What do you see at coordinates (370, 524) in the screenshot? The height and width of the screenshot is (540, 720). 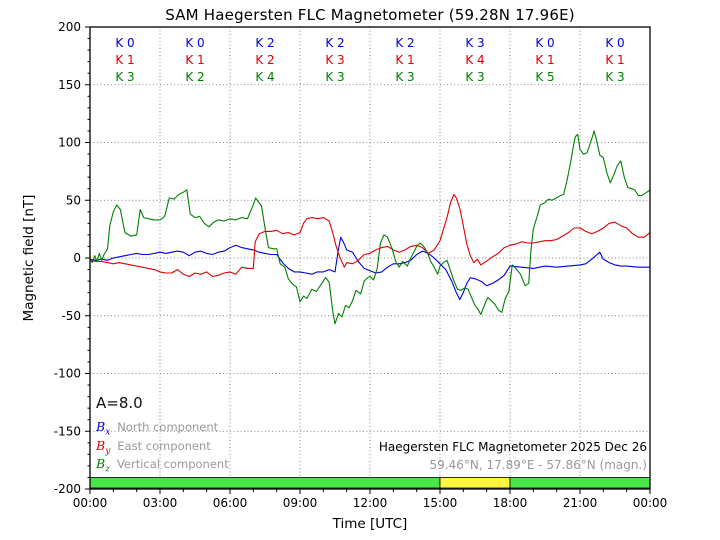 I see `x-axis-label: Time [UTC]` at bounding box center [370, 524].